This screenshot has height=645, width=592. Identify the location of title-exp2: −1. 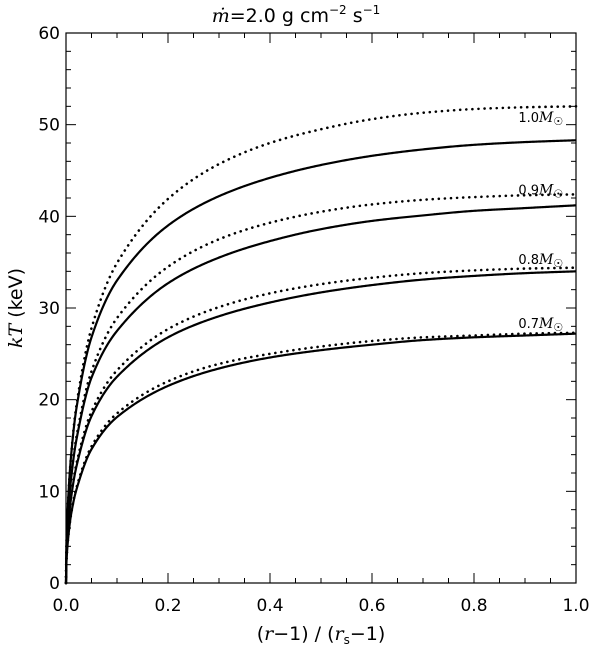
(372, 10).